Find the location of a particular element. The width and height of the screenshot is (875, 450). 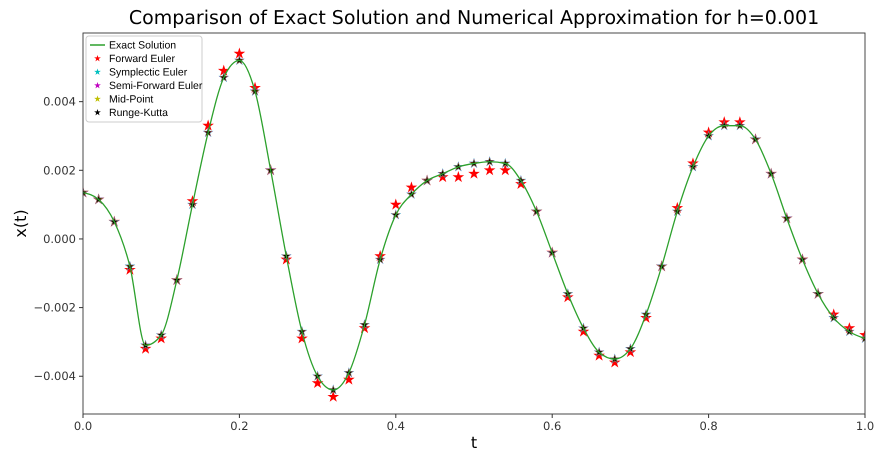

legend-label: Semi-Forward Euler is located at coordinates (156, 86).